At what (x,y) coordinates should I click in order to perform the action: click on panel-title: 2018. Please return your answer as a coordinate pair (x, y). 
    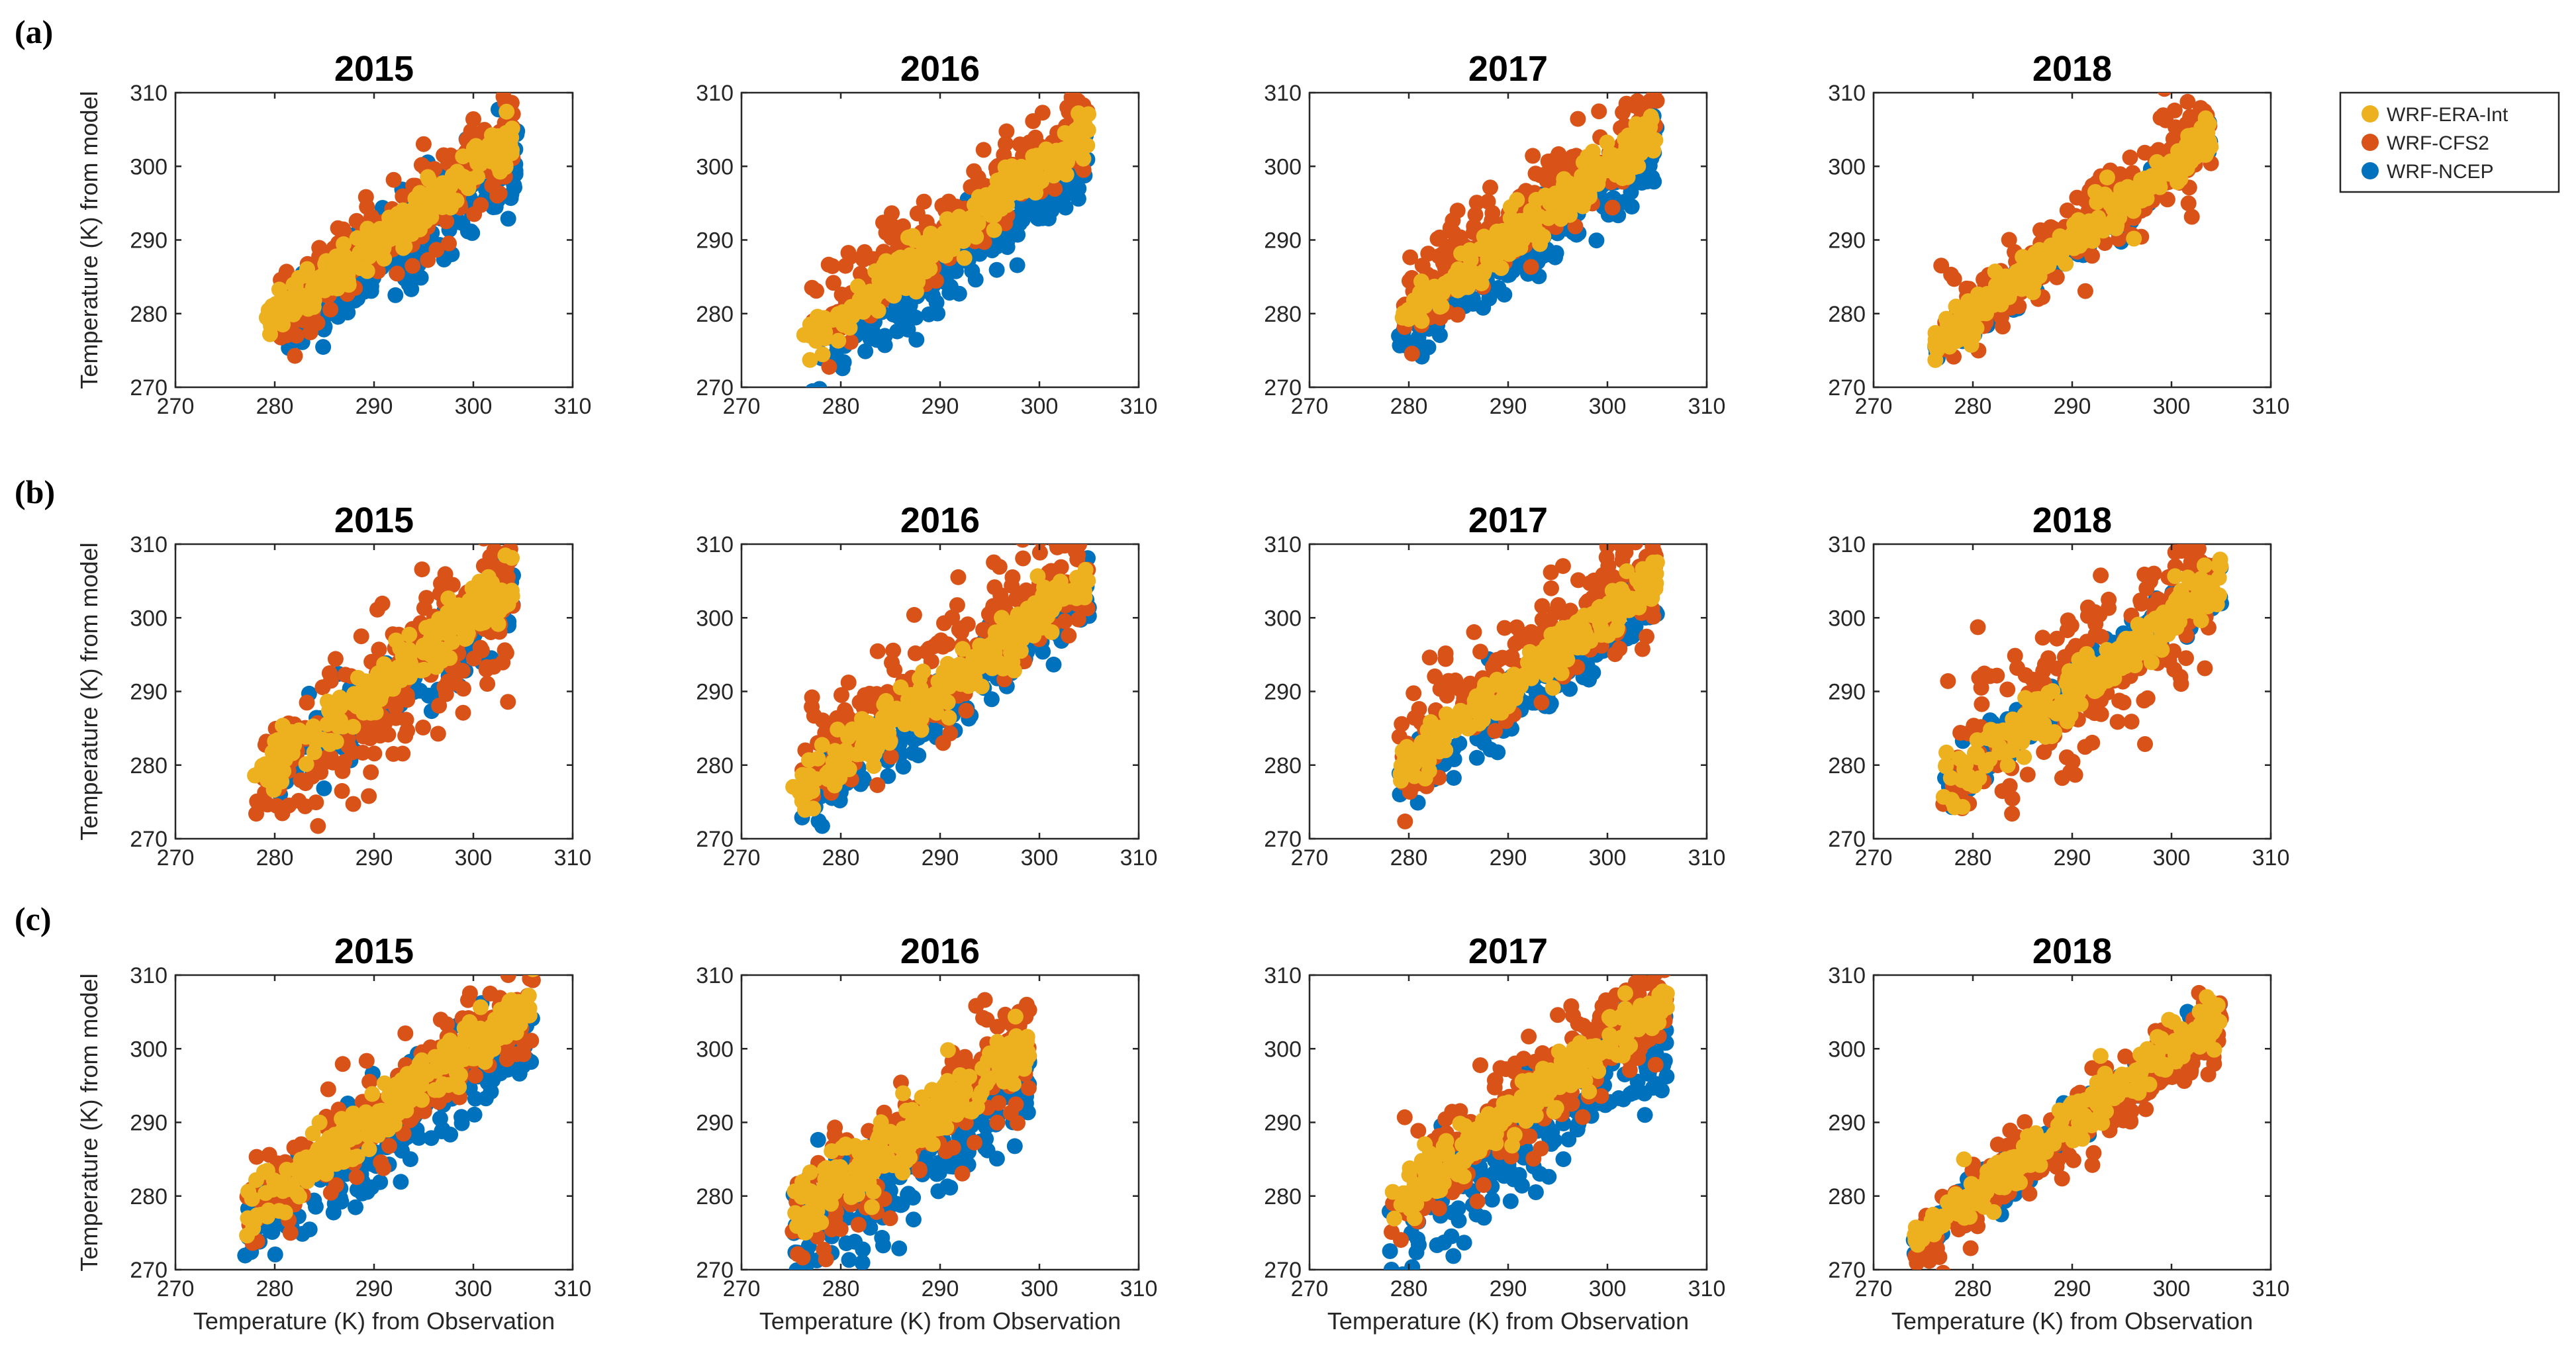
    Looking at the image, I should click on (2072, 69).